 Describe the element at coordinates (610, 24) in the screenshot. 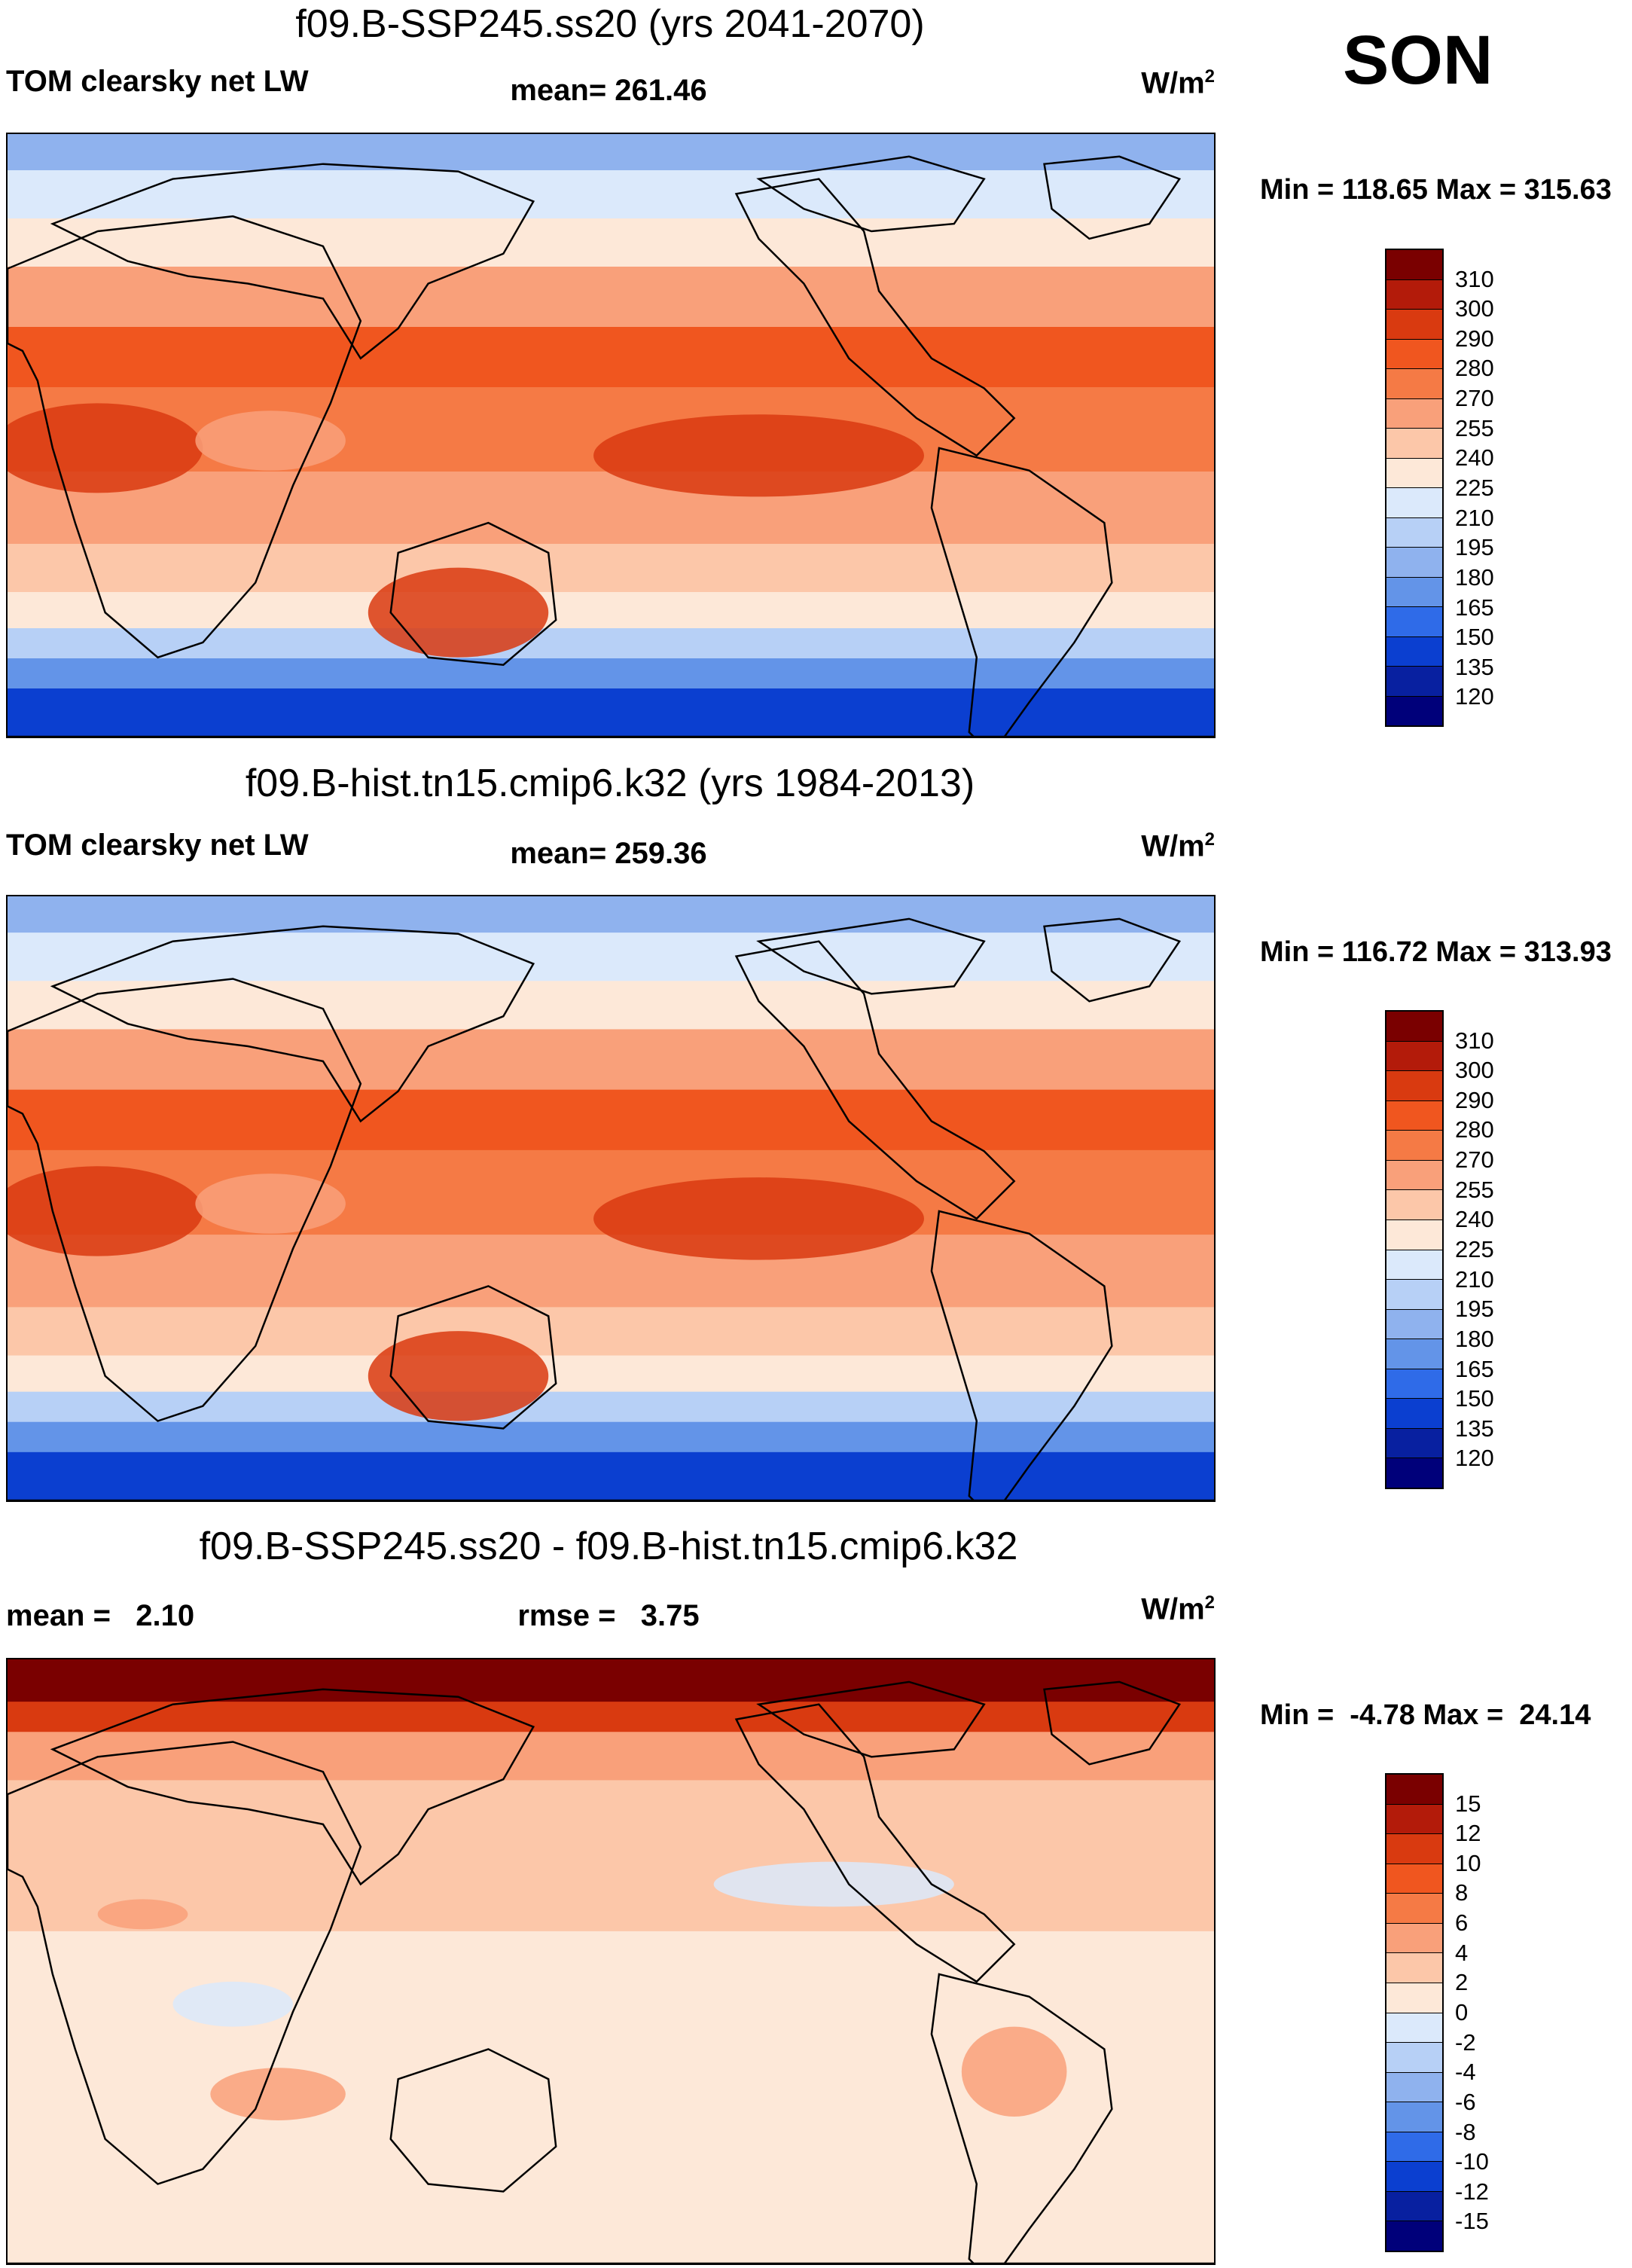

I see `panel-1-title: f09.B-SSP245.ss20 (yrs 2041-2070)` at that location.